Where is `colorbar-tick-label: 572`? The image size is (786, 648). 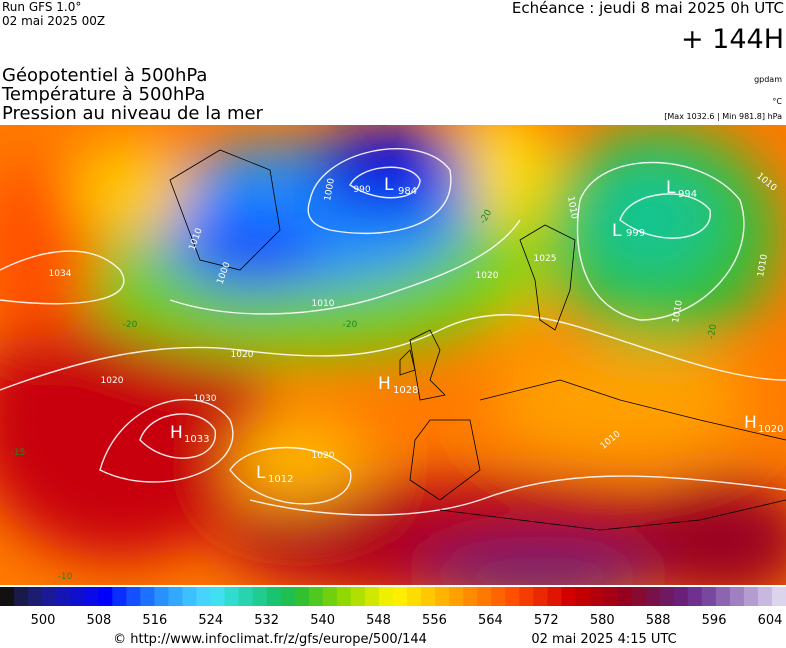
colorbar-tick-label: 572 is located at coordinates (546, 620).